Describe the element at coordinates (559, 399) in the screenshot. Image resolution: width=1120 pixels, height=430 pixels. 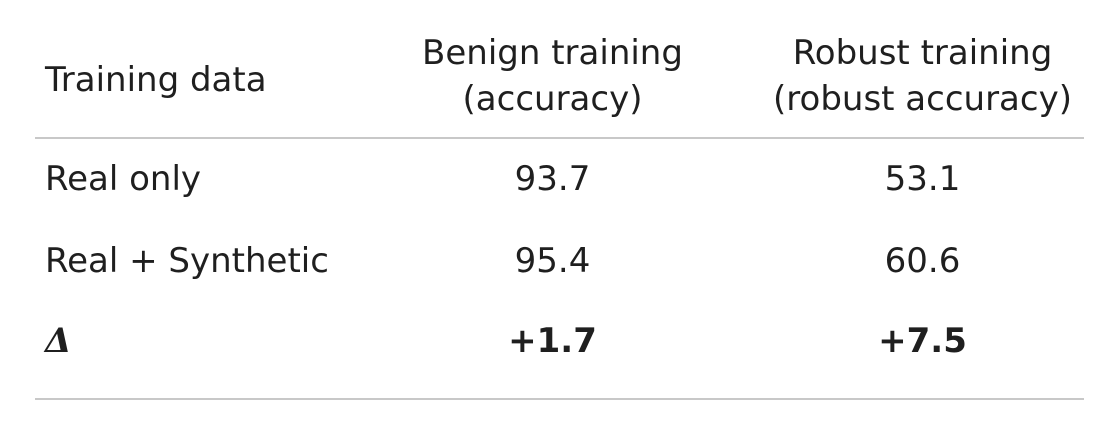
I see `bottom-divider` at that location.